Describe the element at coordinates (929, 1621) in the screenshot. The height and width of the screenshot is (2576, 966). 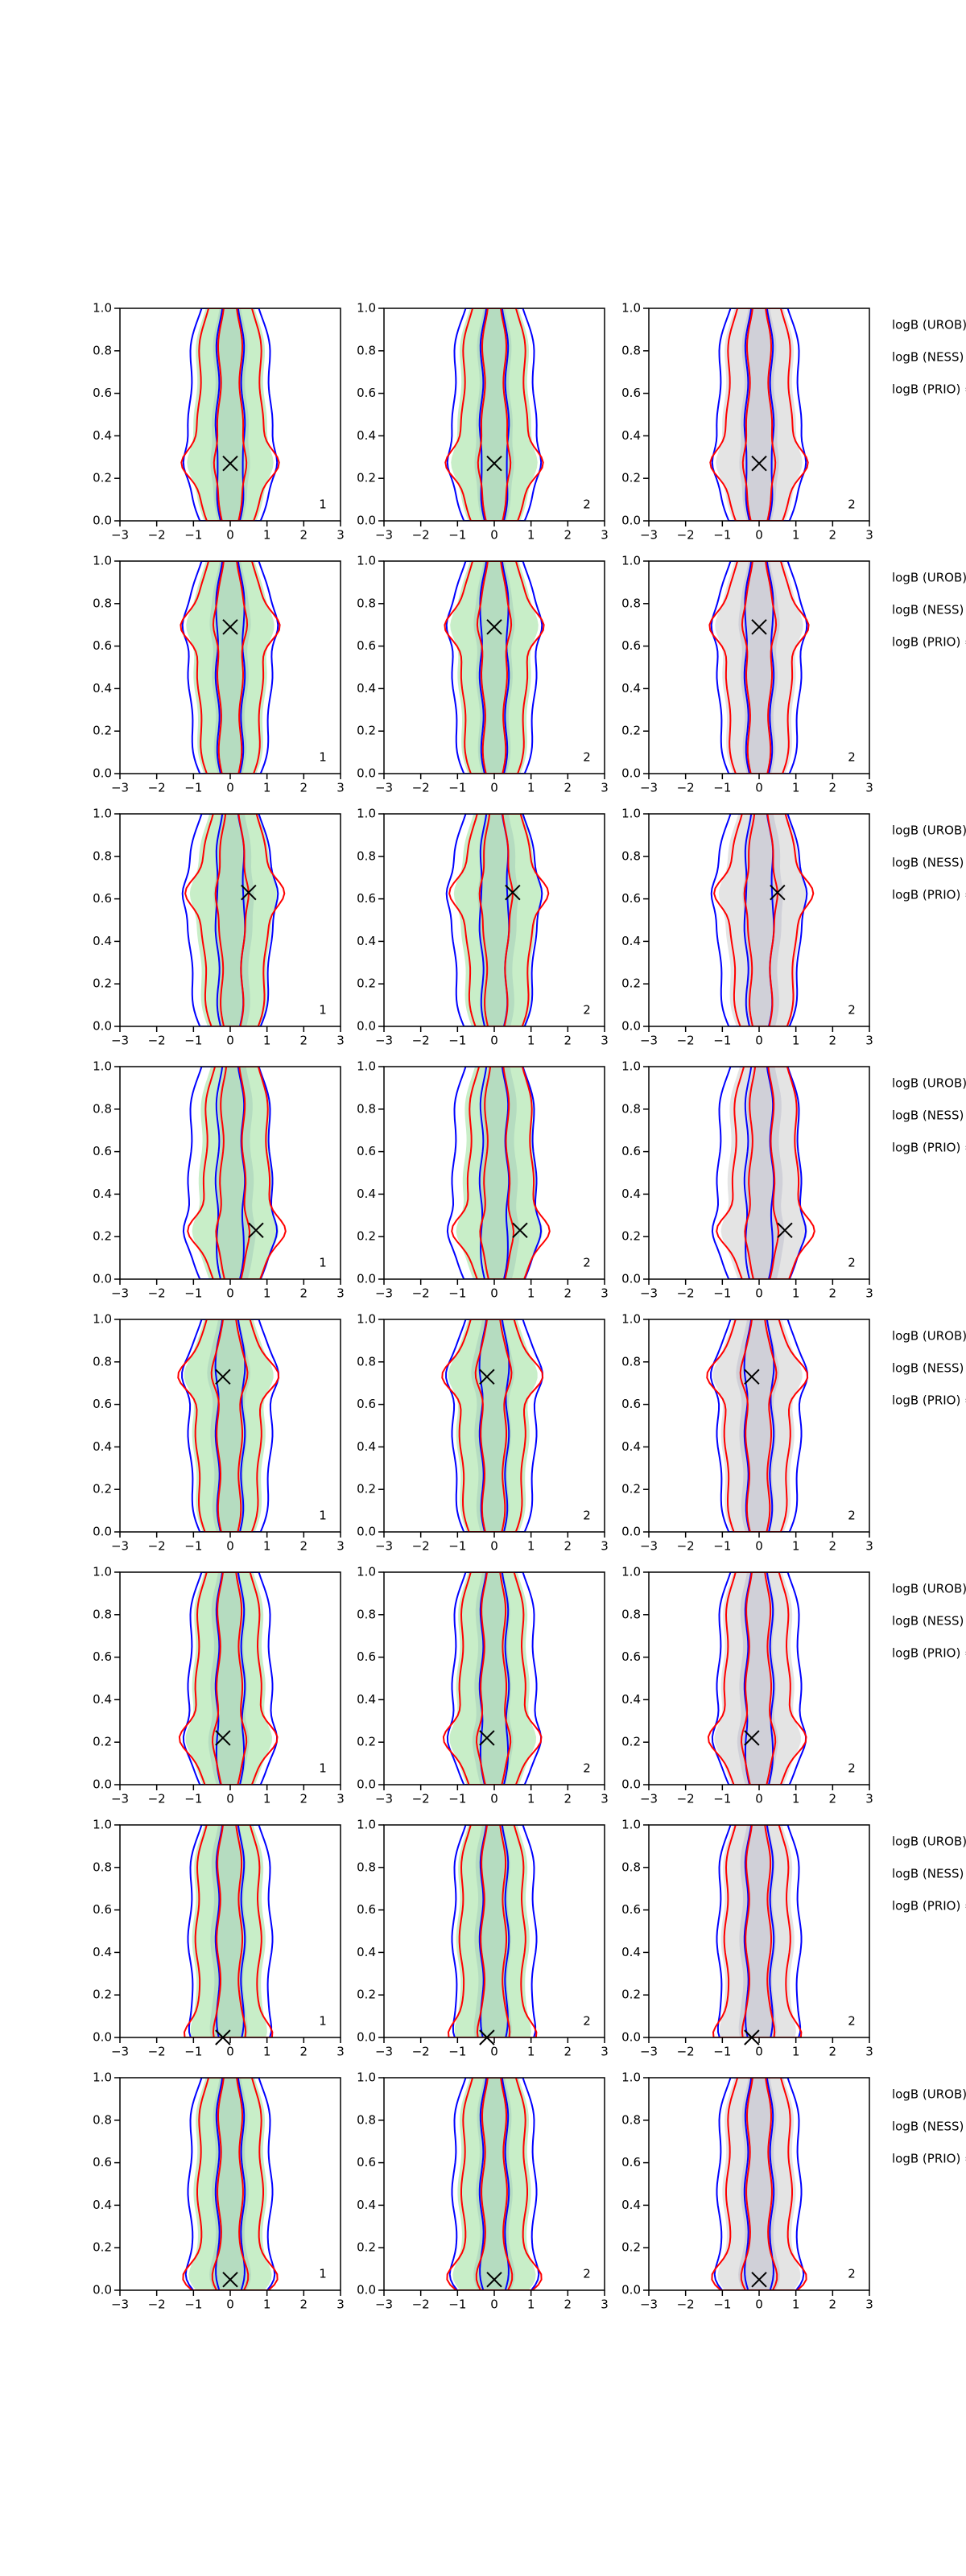
I see `logb-label: logB (NESS) =` at that location.